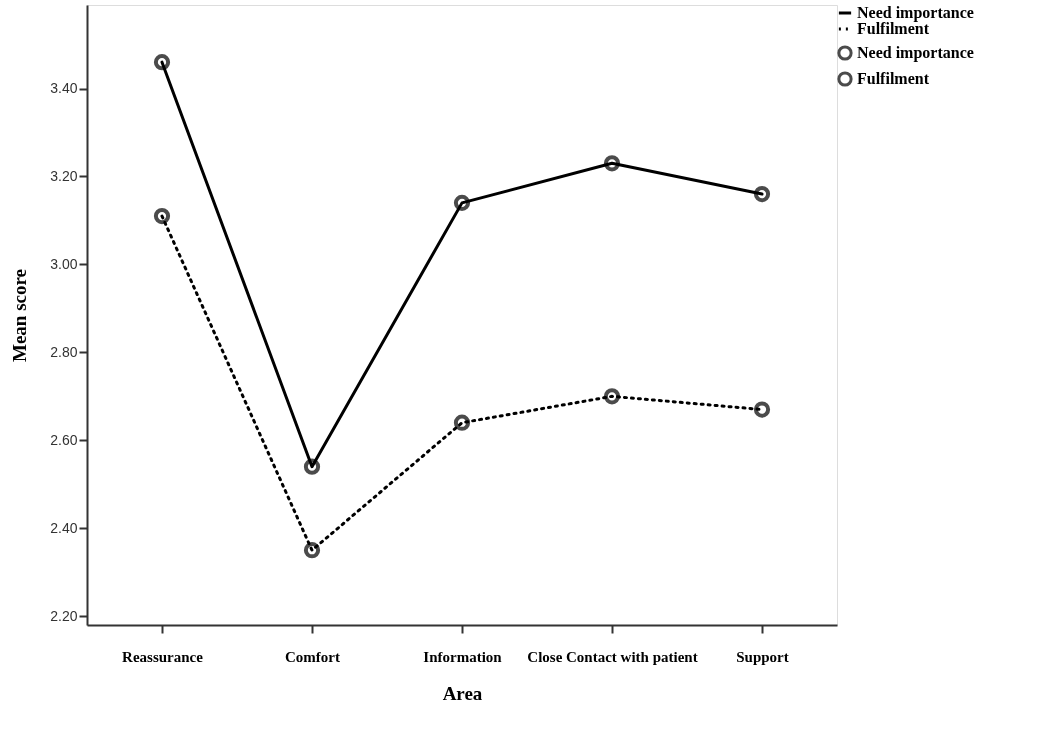 This screenshot has height=733, width=1064. Describe the element at coordinates (64, 88) in the screenshot. I see `y-tick-label: 3.40` at that location.